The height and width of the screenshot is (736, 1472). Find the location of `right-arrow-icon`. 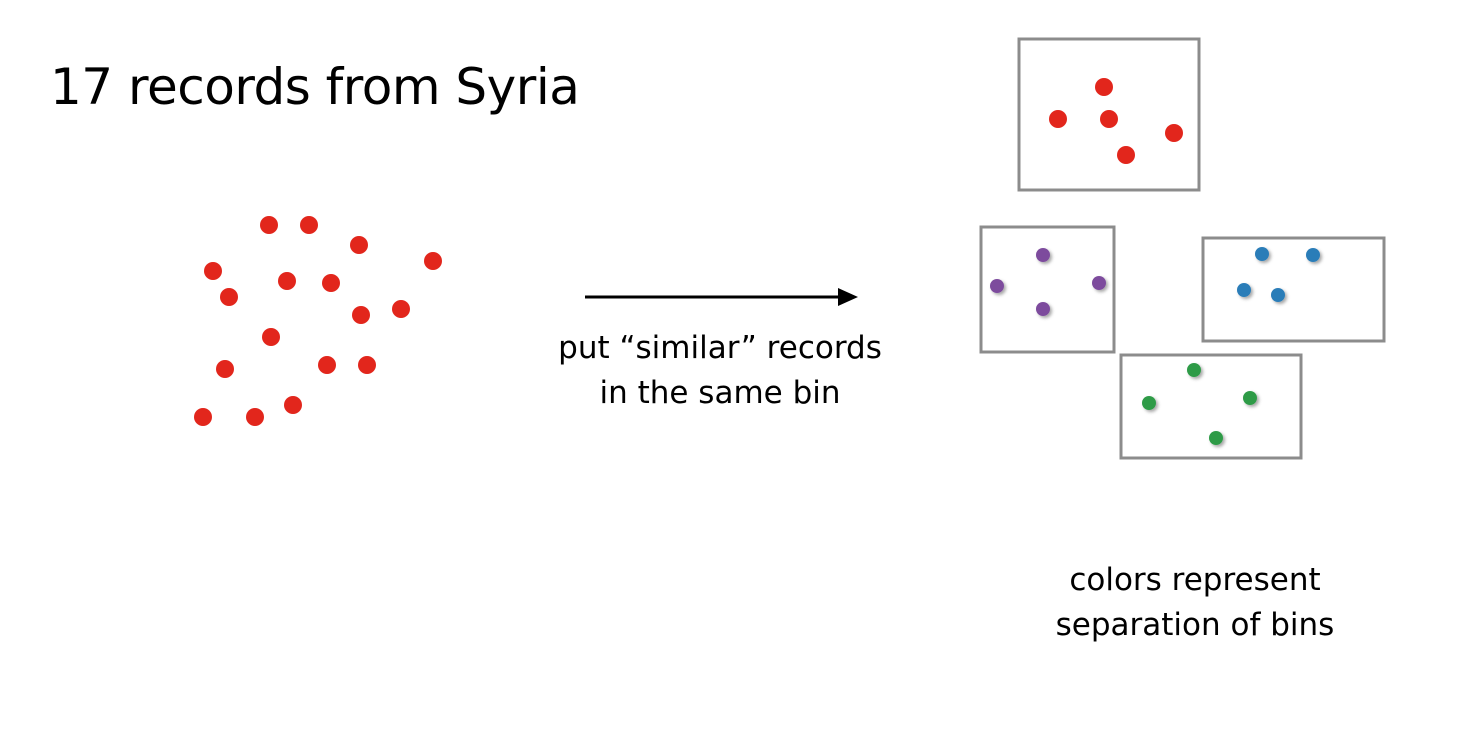

right-arrow-icon is located at coordinates (721, 297).